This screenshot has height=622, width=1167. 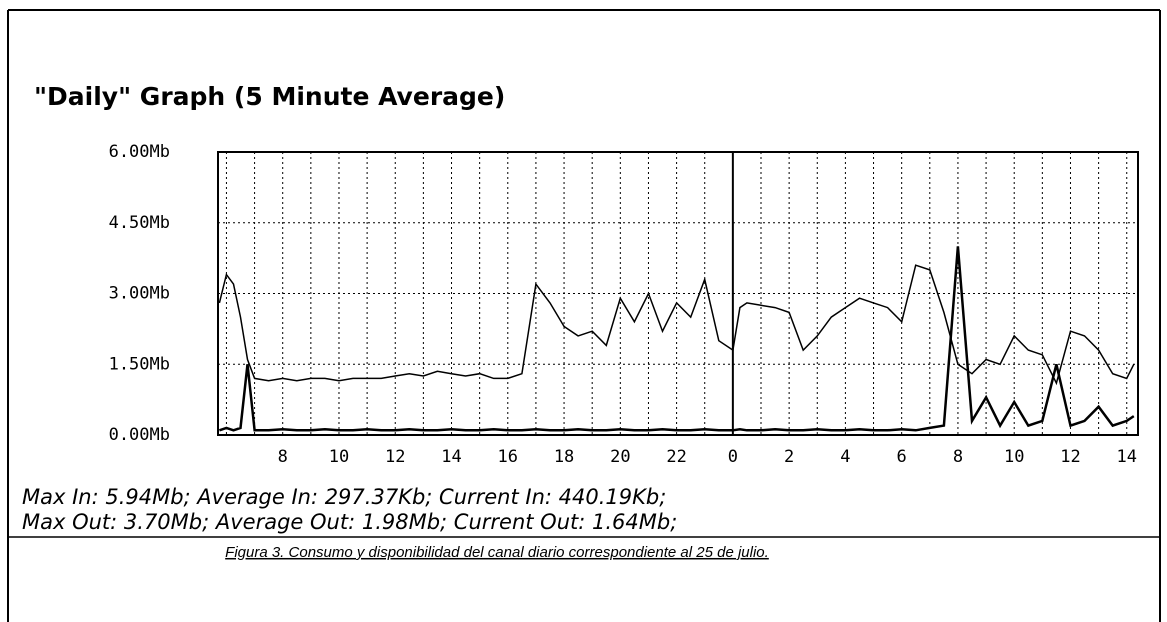 What do you see at coordinates (269, 96) in the screenshot?
I see `chart-title: "Daily" Graph (5 Minute Average)` at bounding box center [269, 96].